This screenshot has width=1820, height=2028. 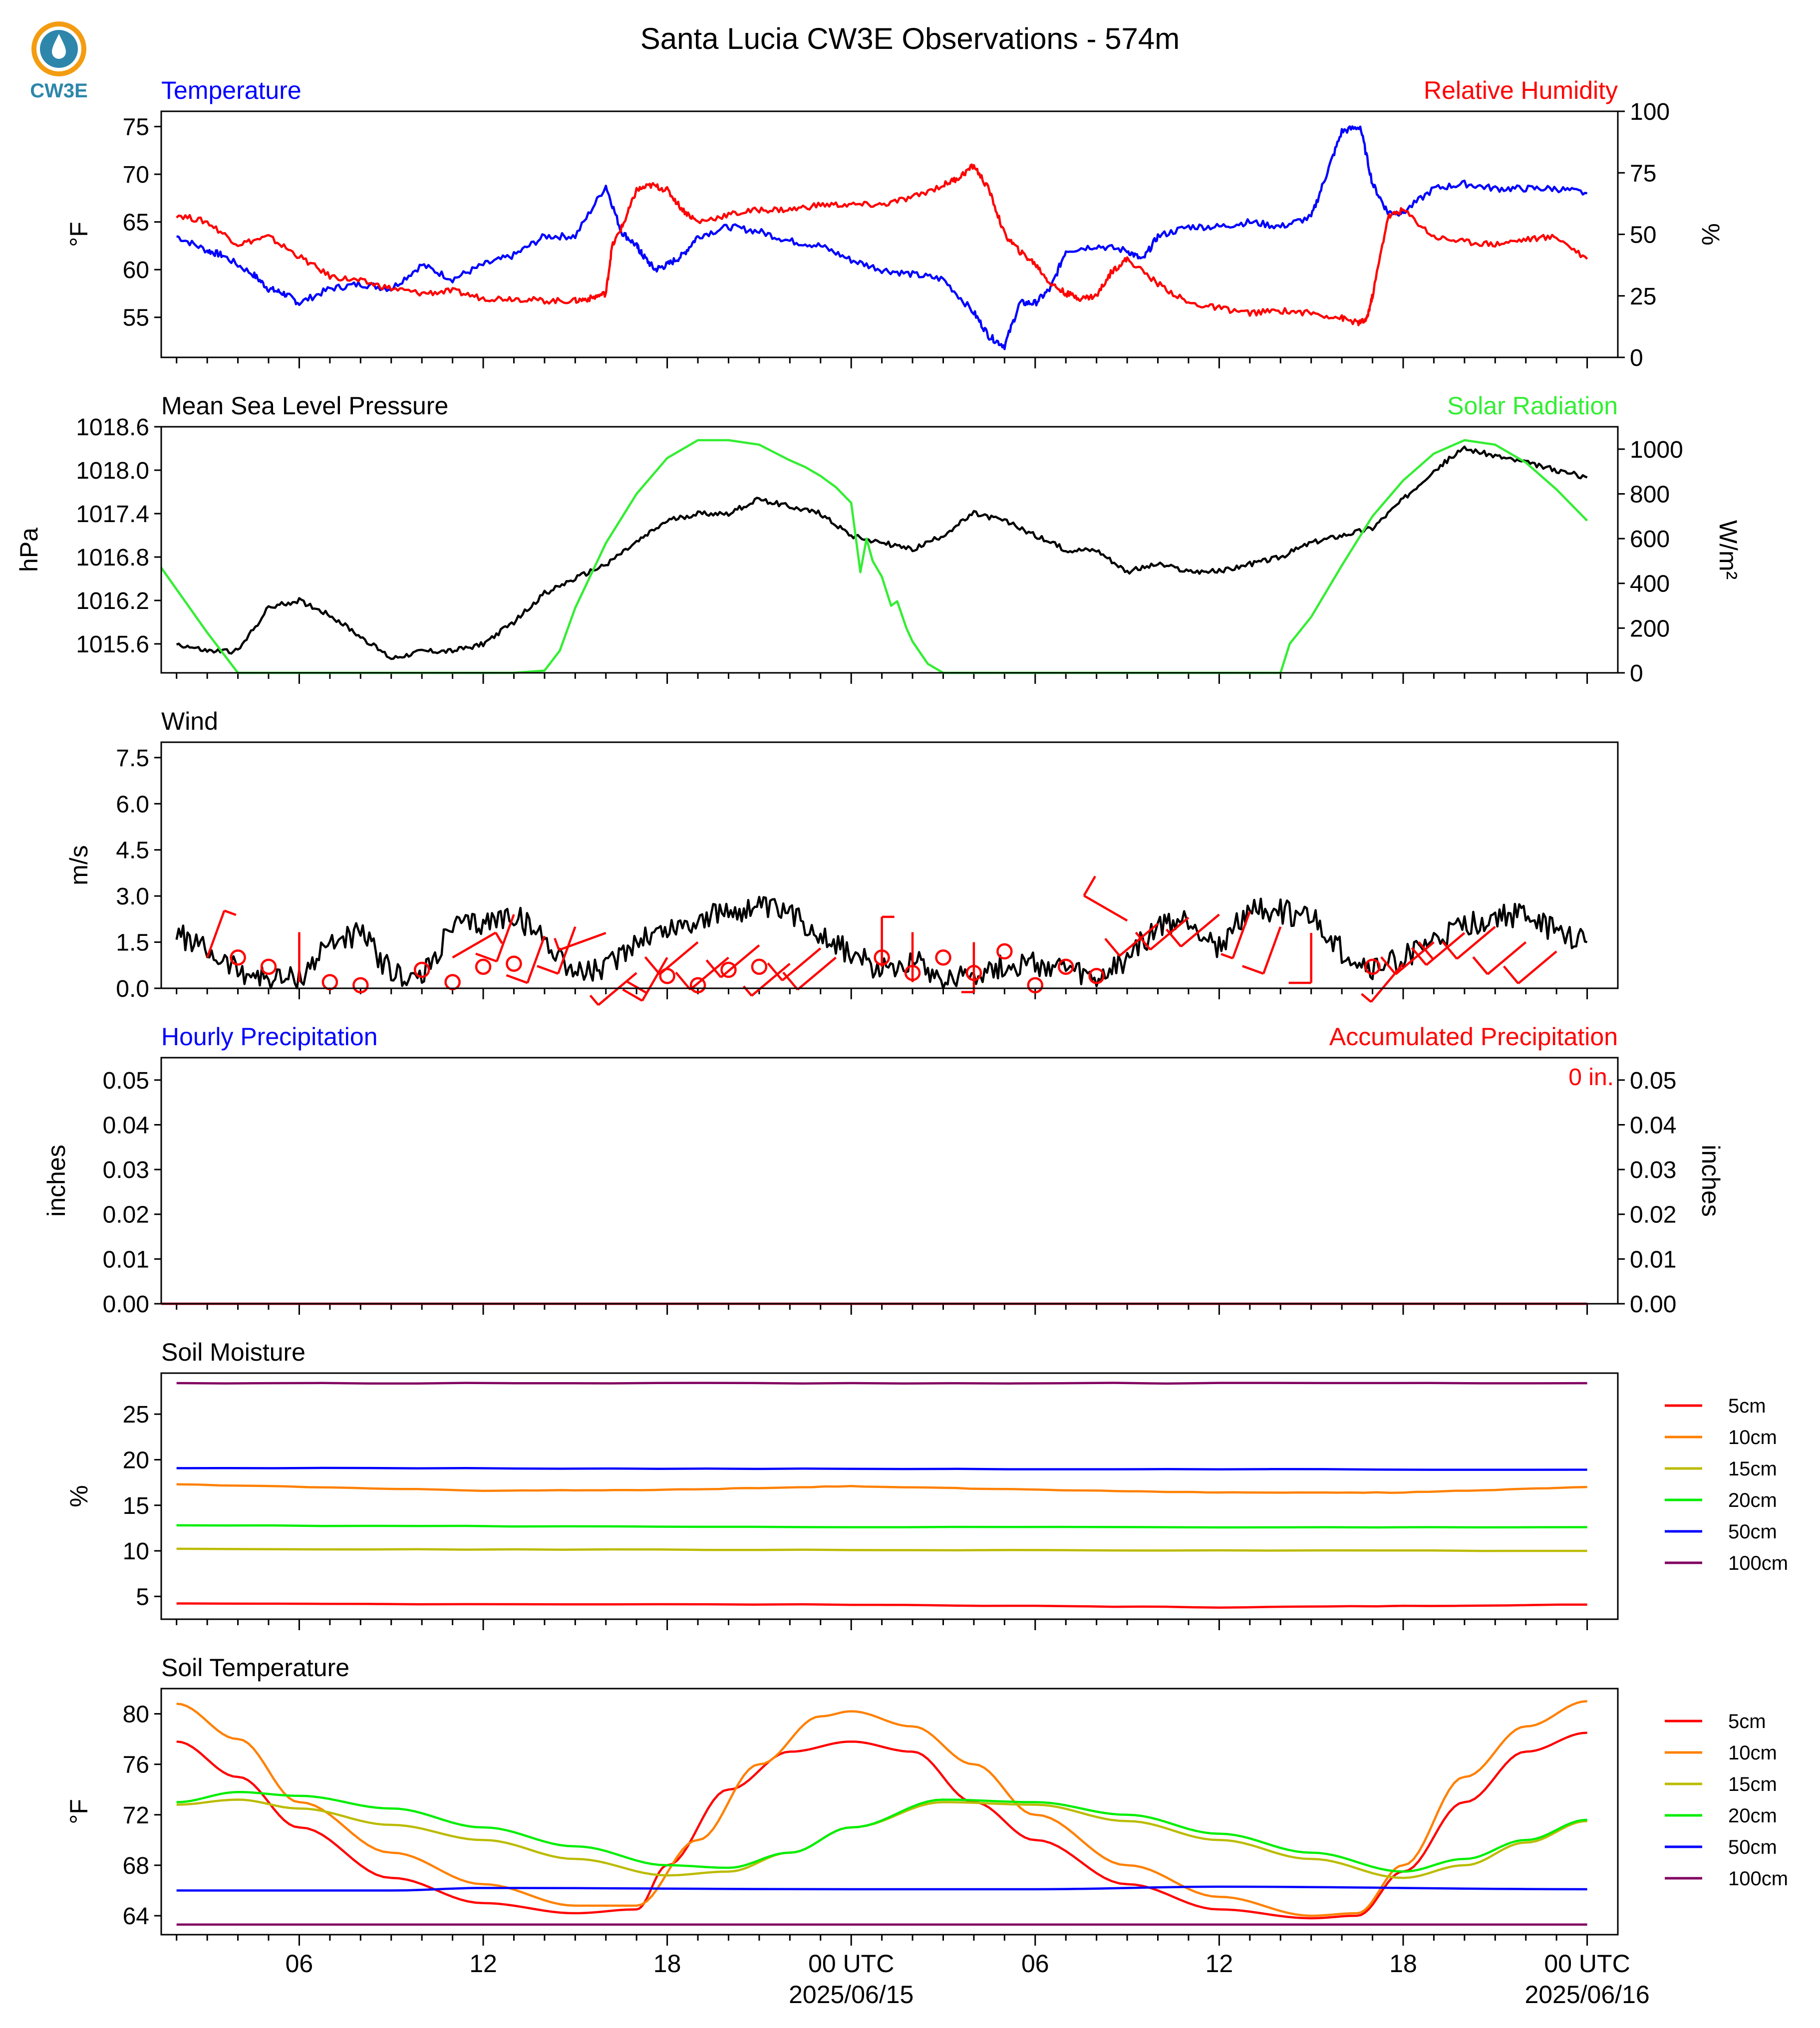 What do you see at coordinates (112, 427) in the screenshot?
I see `y-tick-label: 1018.6` at bounding box center [112, 427].